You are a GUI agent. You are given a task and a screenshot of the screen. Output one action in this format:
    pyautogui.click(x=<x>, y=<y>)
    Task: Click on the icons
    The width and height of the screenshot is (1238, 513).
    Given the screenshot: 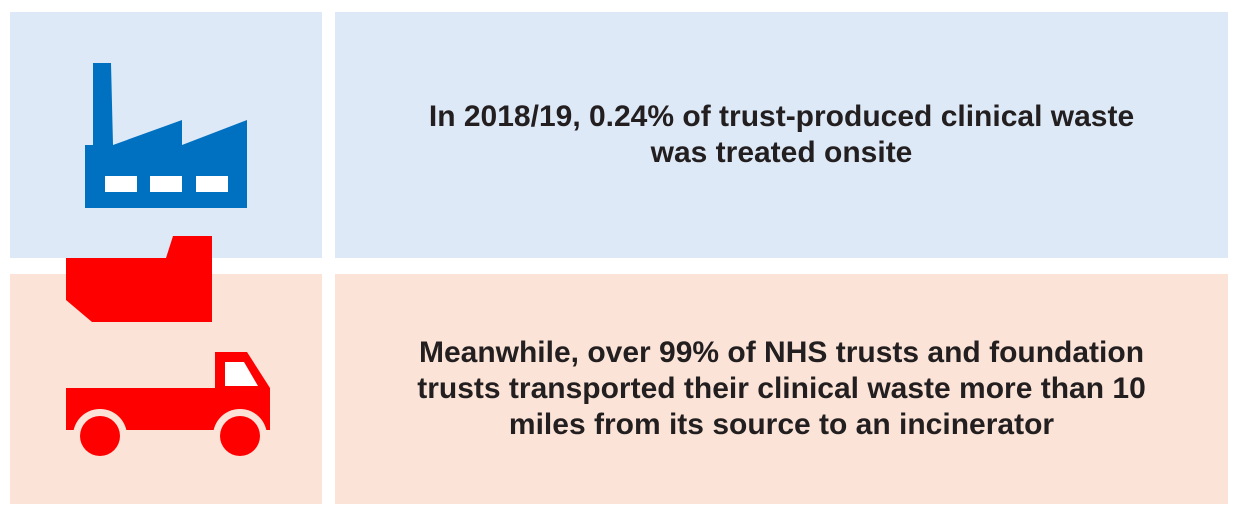 What is the action you would take?
    pyautogui.click(x=168, y=263)
    